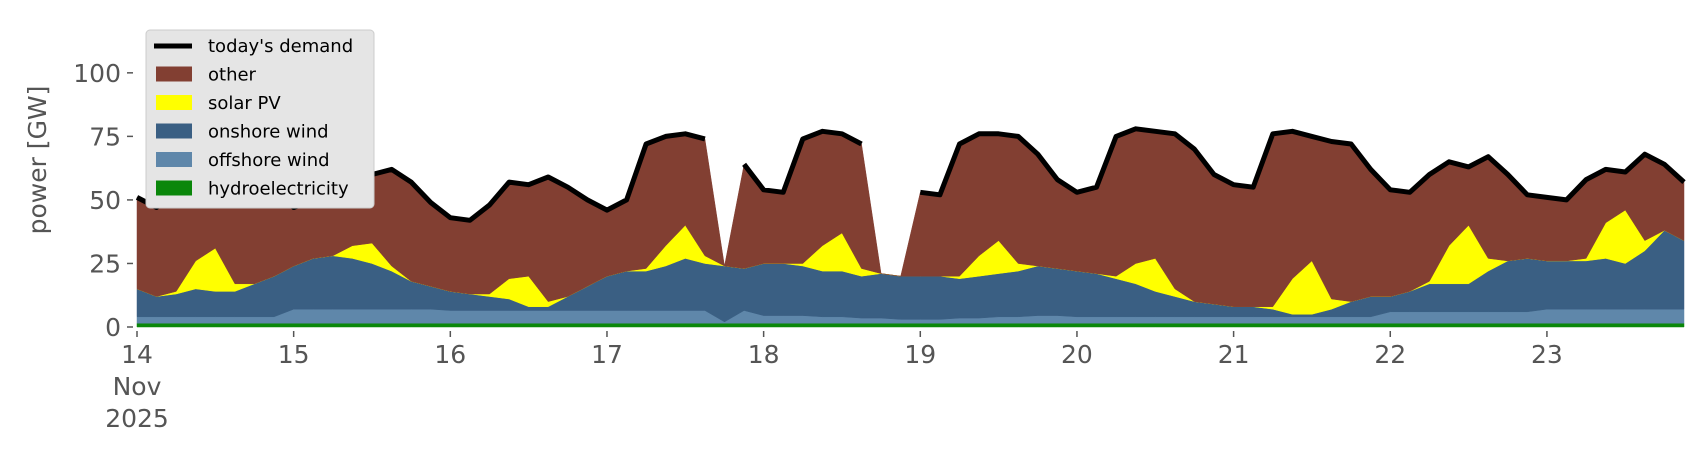 Image resolution: width=1706 pixels, height=460 pixels. Describe the element at coordinates (450, 354) in the screenshot. I see `x-tick-label: 16` at that location.